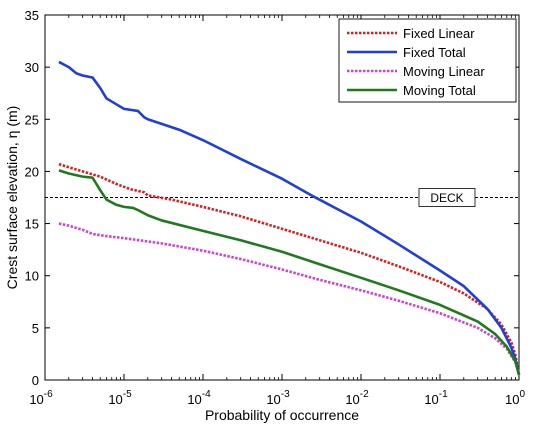 Image resolution: width=533 pixels, height=428 pixels. Describe the element at coordinates (41, 398) in the screenshot. I see `x-tick-label: 10⁻⁶` at that location.